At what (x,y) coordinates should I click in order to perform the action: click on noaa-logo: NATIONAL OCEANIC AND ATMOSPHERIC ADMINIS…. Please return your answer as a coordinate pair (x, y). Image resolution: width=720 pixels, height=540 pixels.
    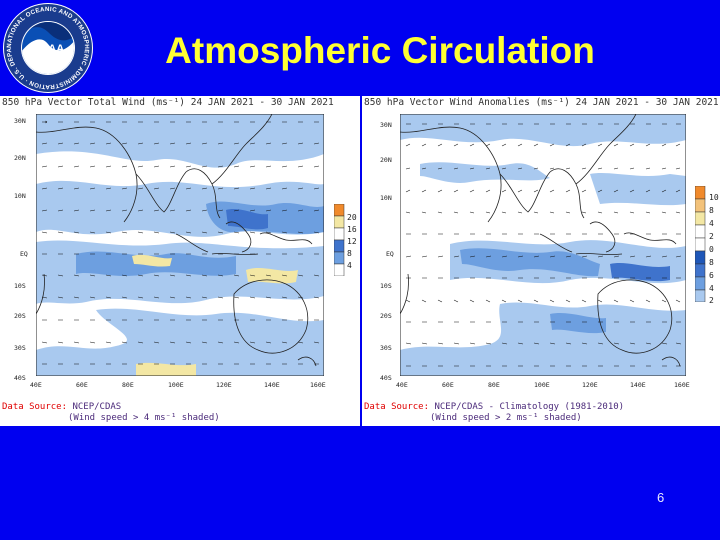
    Looking at the image, I should click on (47, 47).